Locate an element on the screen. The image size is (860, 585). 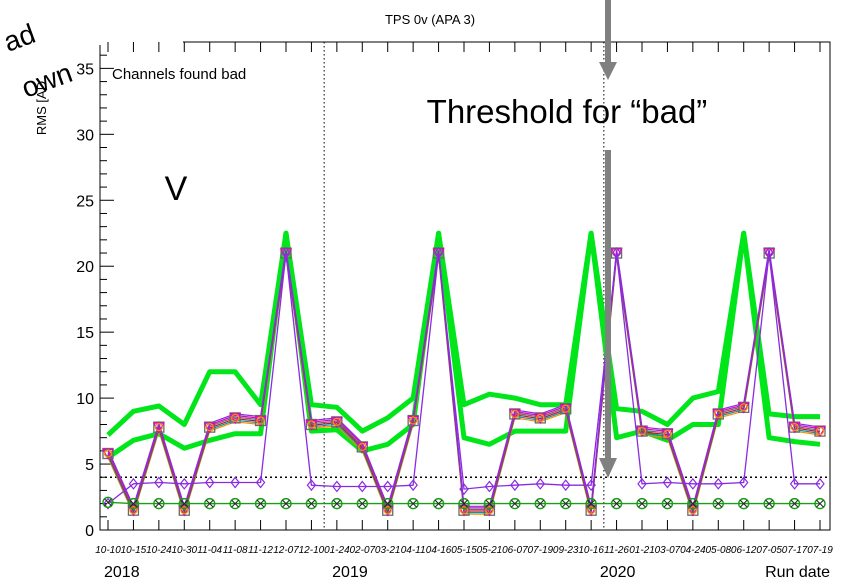
x-tick-label: 05-15 is located at coordinates (464, 550).